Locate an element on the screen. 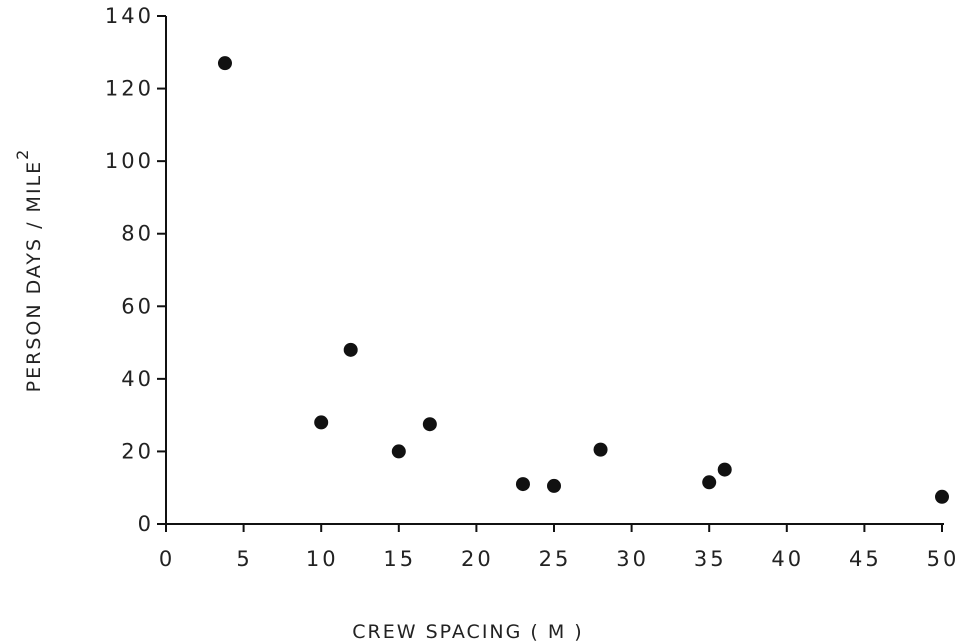  y-axis-label: PERSON DAYS / MILE2 is located at coordinates (29, 270).